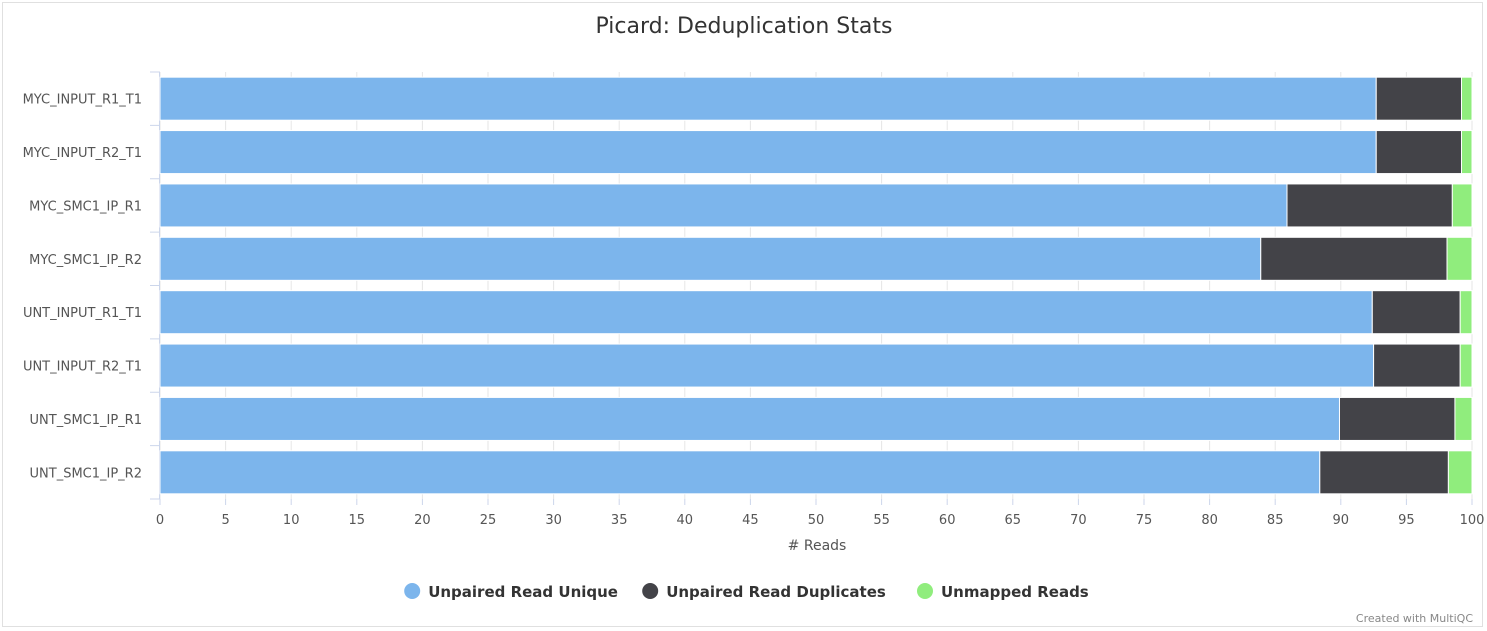 The width and height of the screenshot is (1487, 631). Describe the element at coordinates (776, 592) in the screenshot. I see `legend-label: Unpaired Read Duplicates` at that location.